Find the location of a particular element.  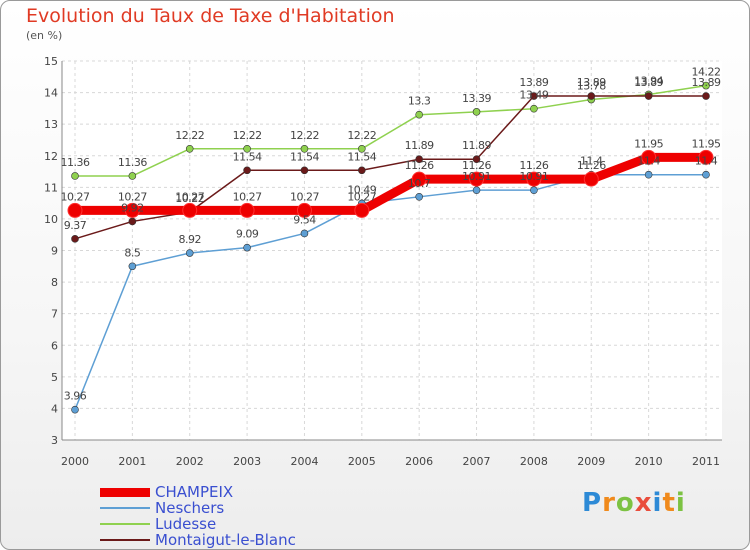

y-tick-label: 6 is located at coordinates (54, 345).